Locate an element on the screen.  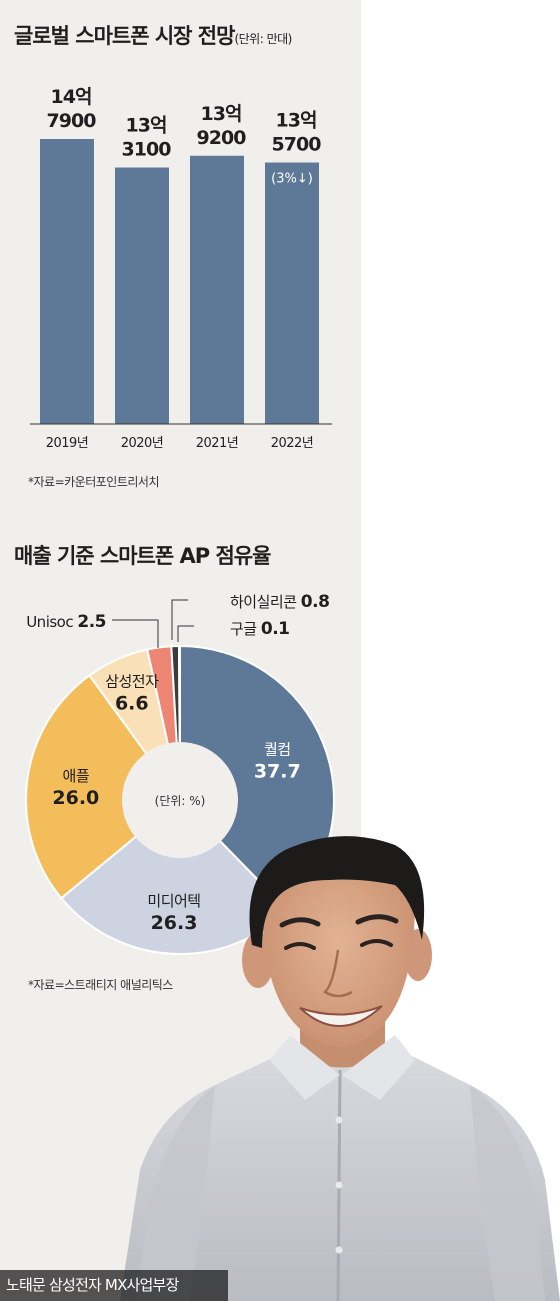
callout-label: 하이실리콘 0.8 is located at coordinates (279, 602).